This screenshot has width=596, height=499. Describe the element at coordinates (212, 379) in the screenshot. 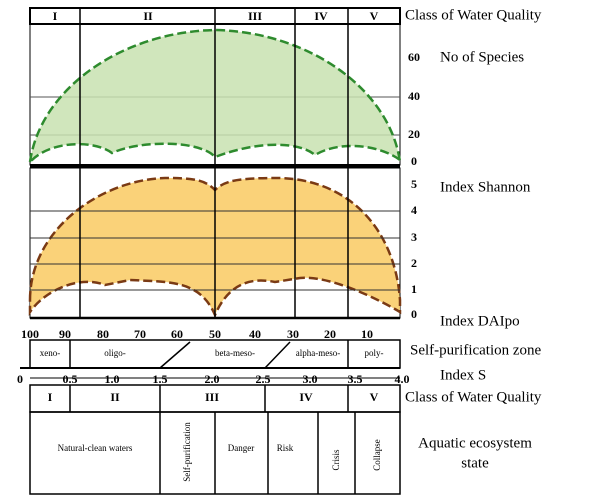

I see `x-tick-label: 2.0` at that location.